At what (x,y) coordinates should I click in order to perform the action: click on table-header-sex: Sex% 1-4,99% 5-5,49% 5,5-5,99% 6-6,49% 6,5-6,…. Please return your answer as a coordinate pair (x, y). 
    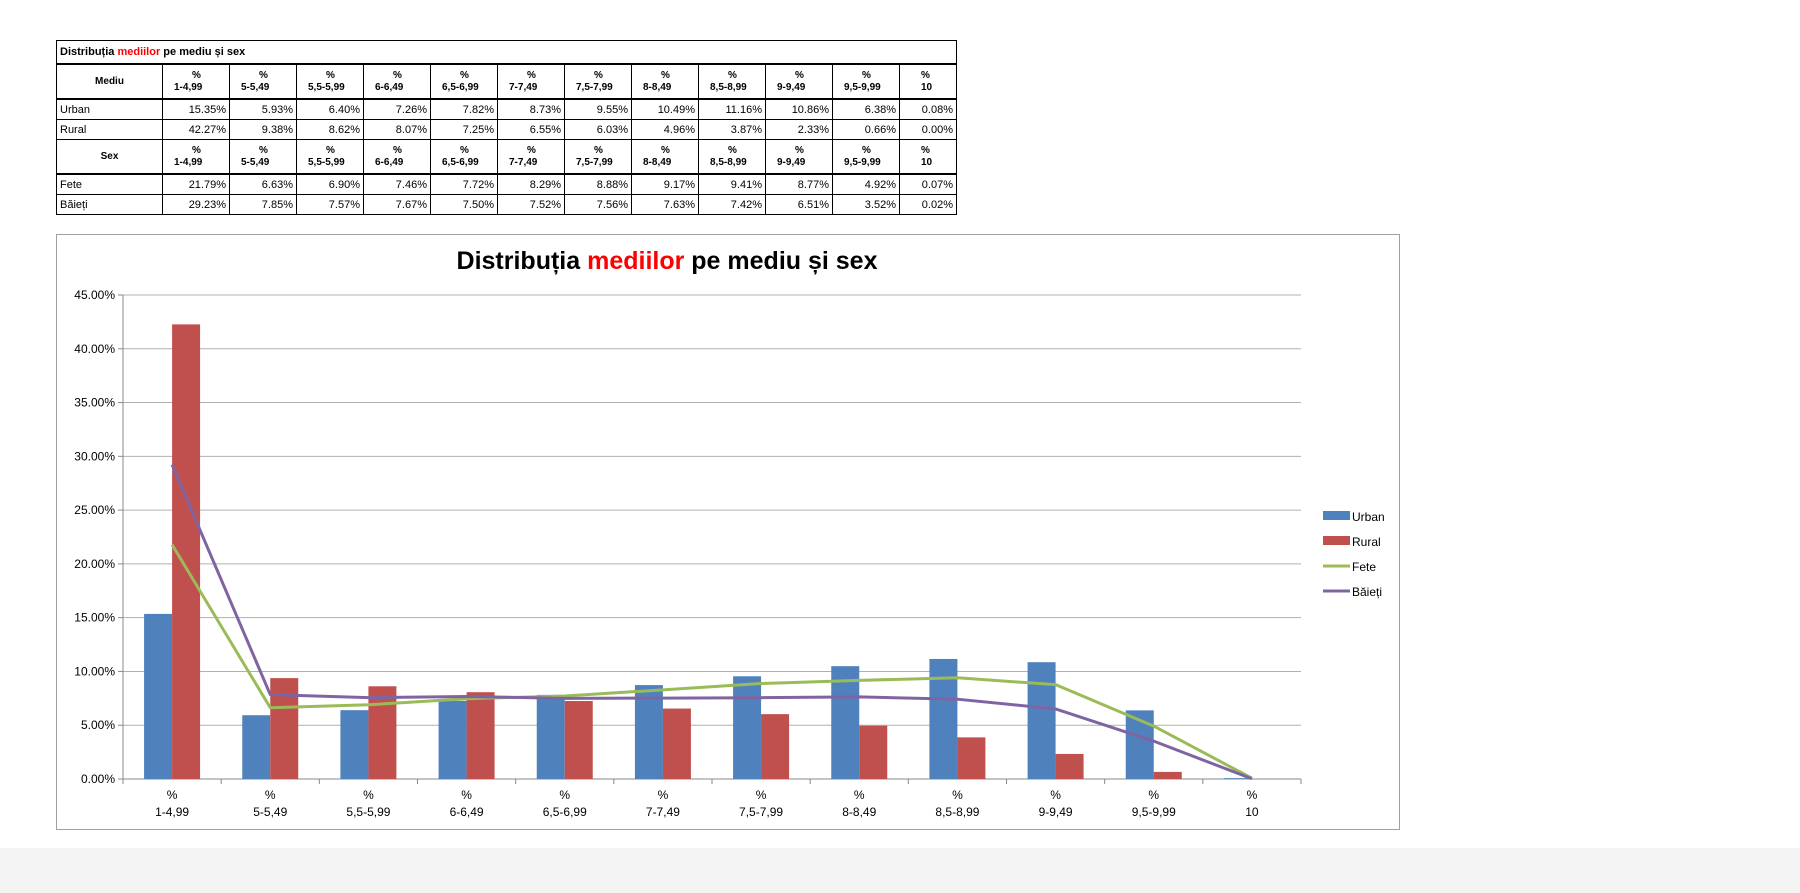
    Looking at the image, I should click on (506, 157).